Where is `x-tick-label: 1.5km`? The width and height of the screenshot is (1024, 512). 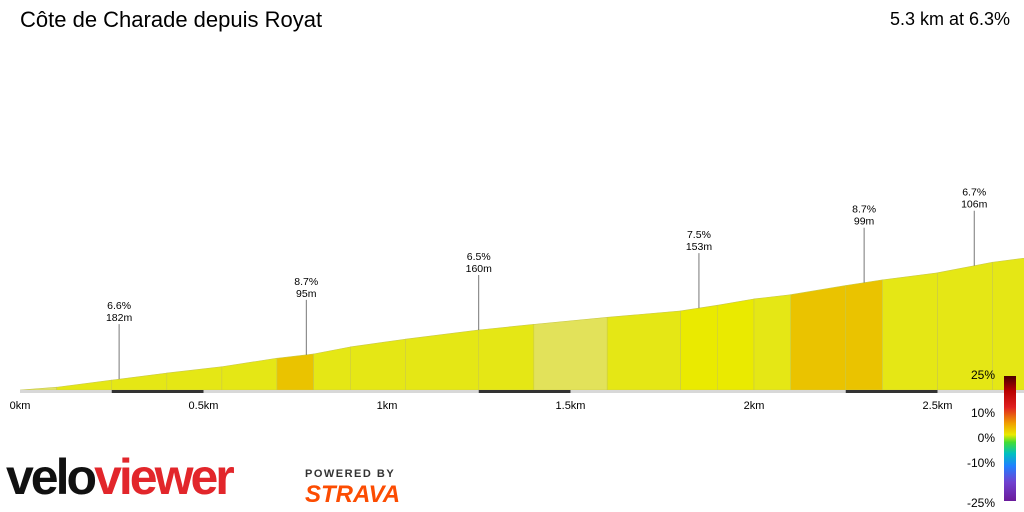 x-tick-label: 1.5km is located at coordinates (571, 406).